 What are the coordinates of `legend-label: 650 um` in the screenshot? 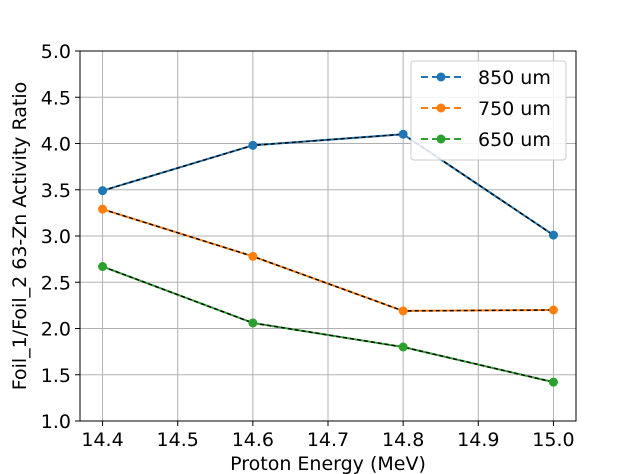 It's located at (514, 140).